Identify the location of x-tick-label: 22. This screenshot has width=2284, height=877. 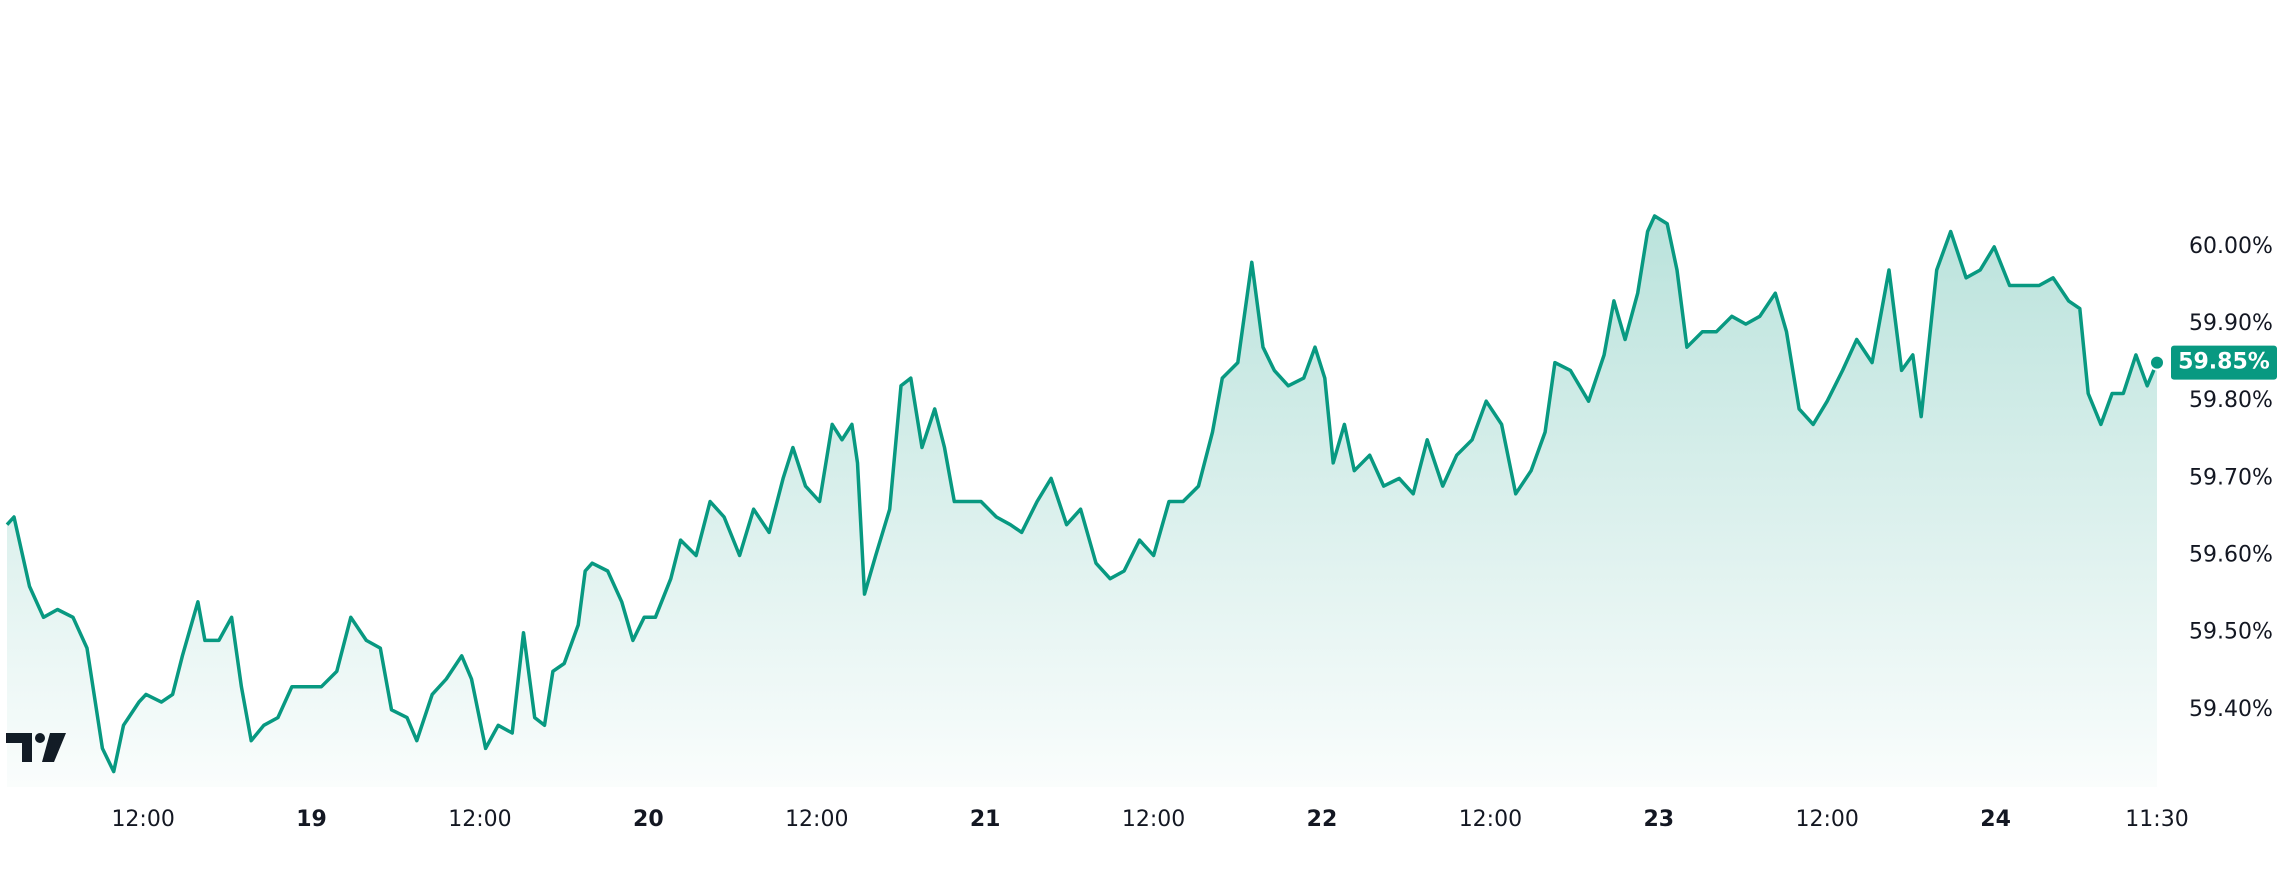
(1322, 819).